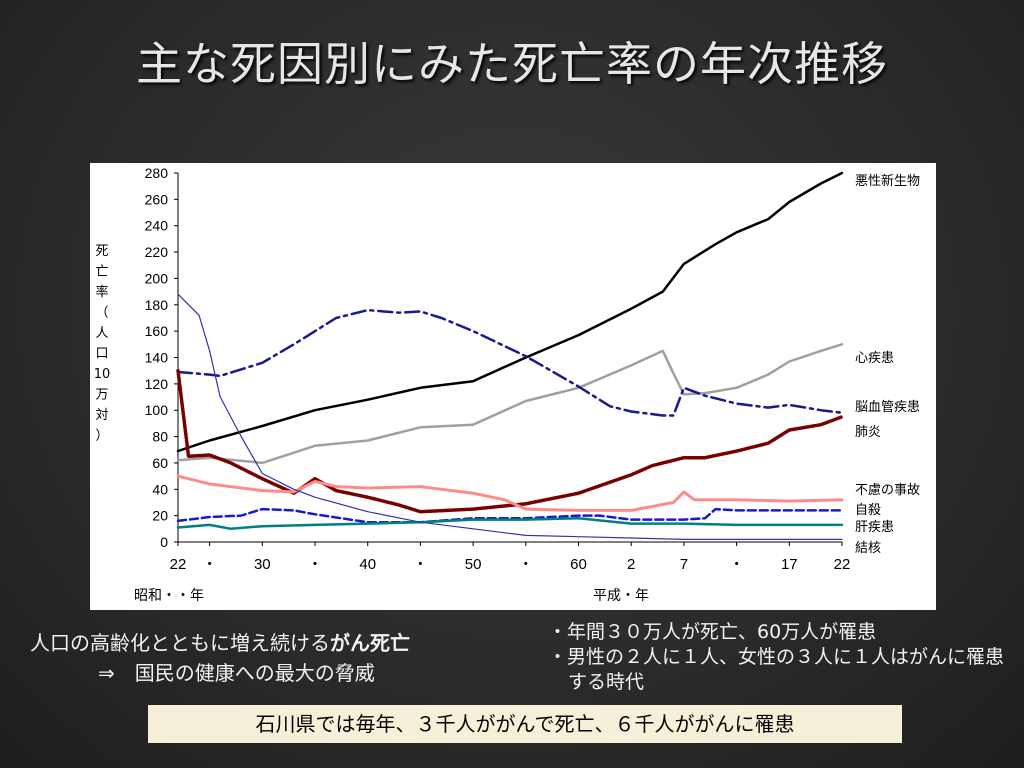 The width and height of the screenshot is (1024, 768). What do you see at coordinates (236, 673) in the screenshot?
I see `notes-left-line2: ⇒ 国民の健康への最大の脅威` at bounding box center [236, 673].